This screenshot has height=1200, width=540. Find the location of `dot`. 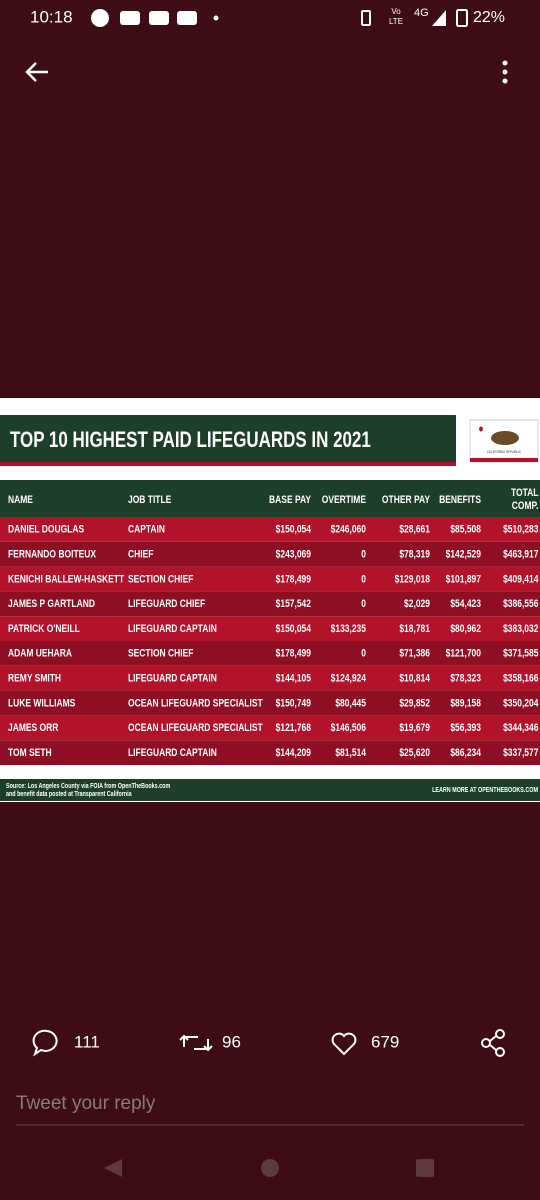

dot is located at coordinates (216, 18).